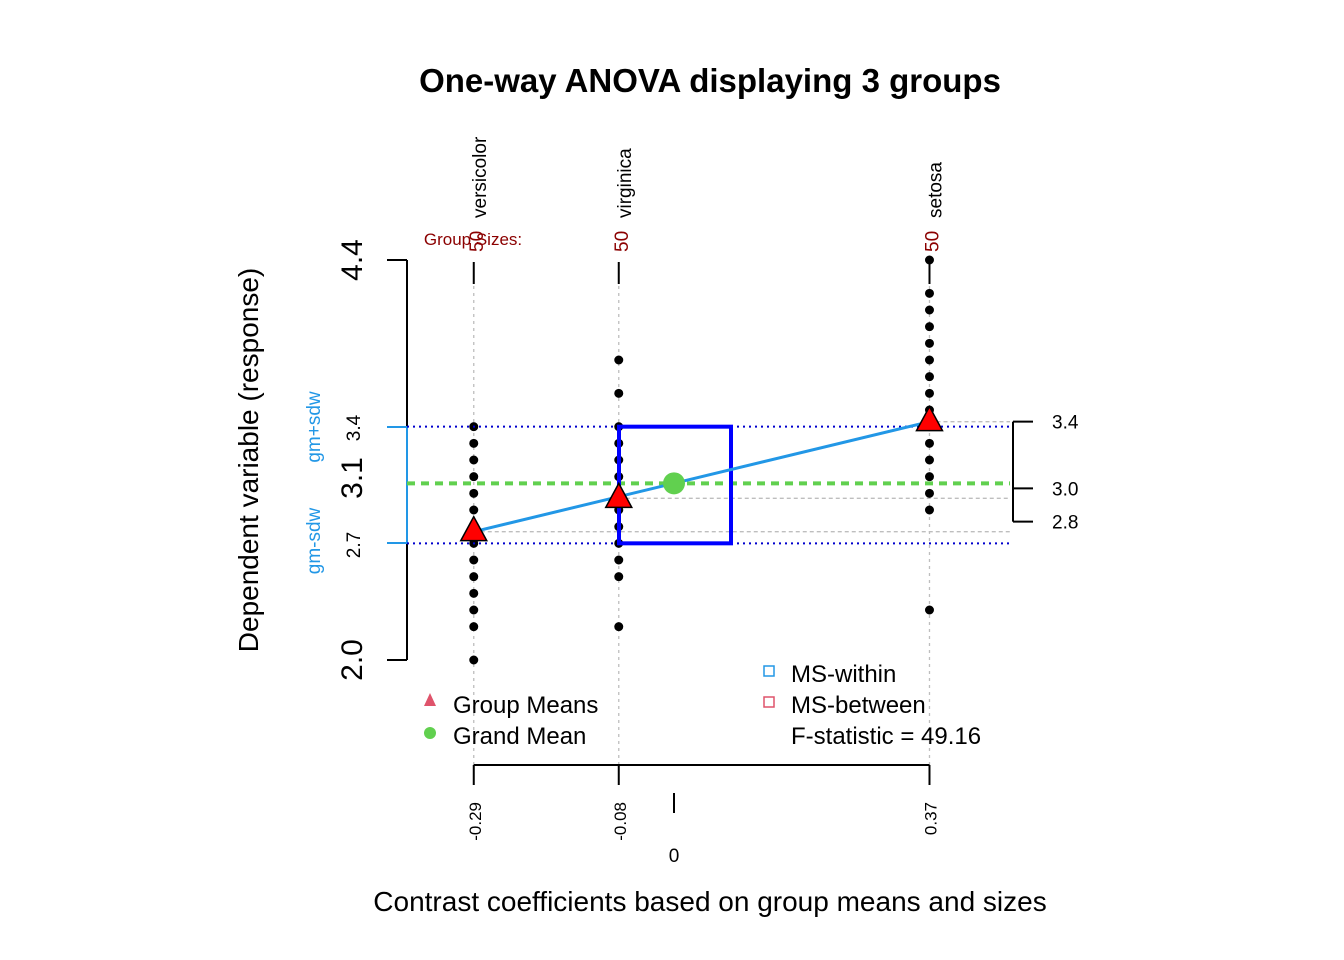 This screenshot has width=1344, height=960. I want to click on legend-left: Group Means Grand Mean, so click(511, 721).